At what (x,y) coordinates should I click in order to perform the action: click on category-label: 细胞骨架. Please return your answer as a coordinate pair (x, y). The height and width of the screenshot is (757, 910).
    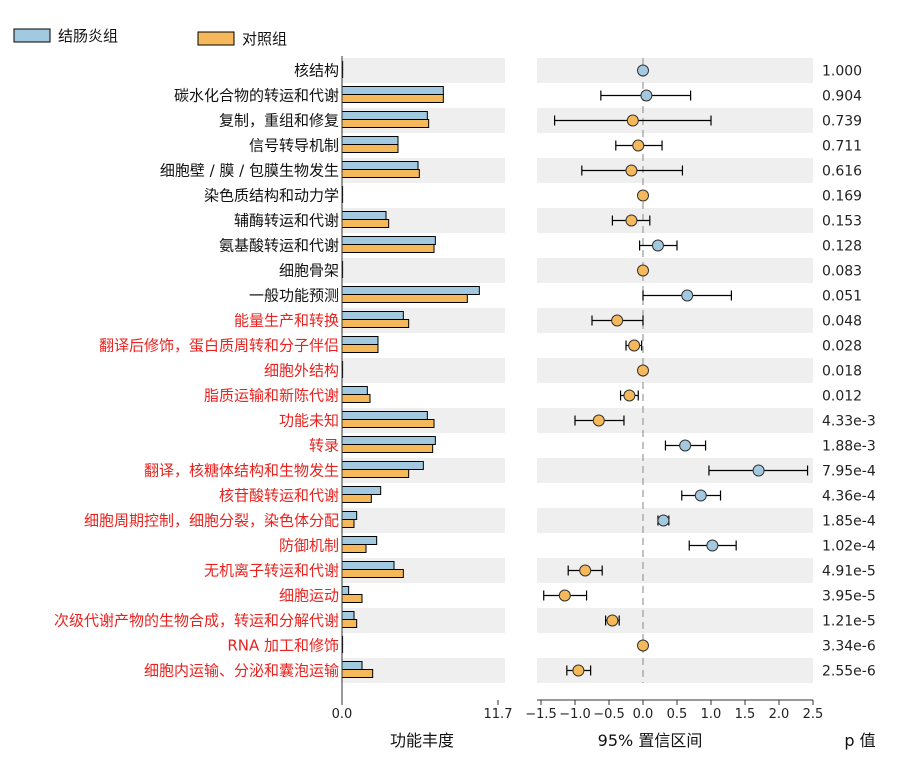
    Looking at the image, I should click on (309, 271).